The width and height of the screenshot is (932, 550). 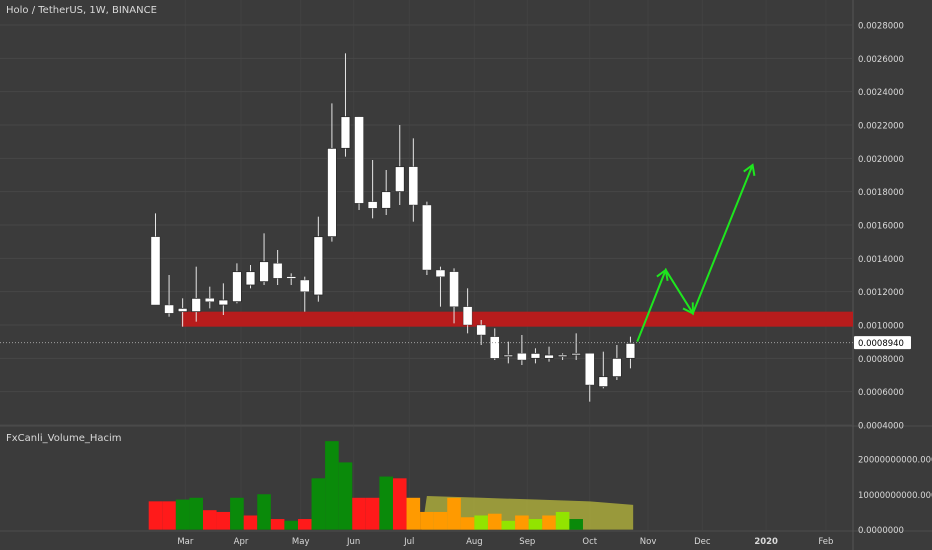 I want to click on price-tick-label: 0.0018000, so click(x=881, y=193).